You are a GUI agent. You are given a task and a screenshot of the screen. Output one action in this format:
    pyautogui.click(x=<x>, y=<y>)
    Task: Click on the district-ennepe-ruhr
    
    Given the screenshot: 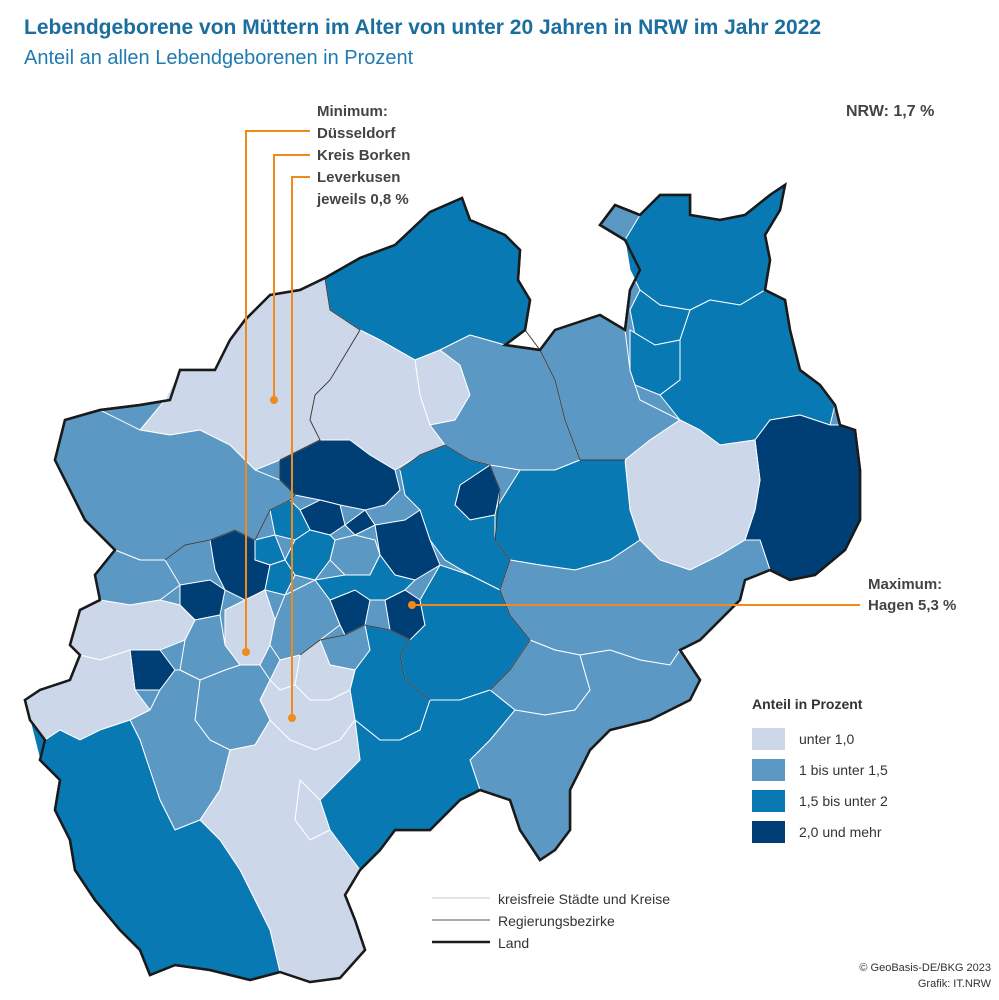 What is the action you would take?
    pyautogui.click(x=365, y=577)
    